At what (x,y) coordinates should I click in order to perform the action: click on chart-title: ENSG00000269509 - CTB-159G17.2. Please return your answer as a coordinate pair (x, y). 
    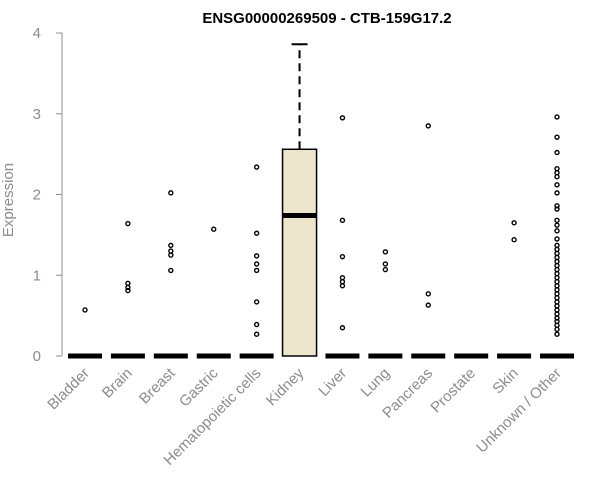
    Looking at the image, I should click on (326, 18).